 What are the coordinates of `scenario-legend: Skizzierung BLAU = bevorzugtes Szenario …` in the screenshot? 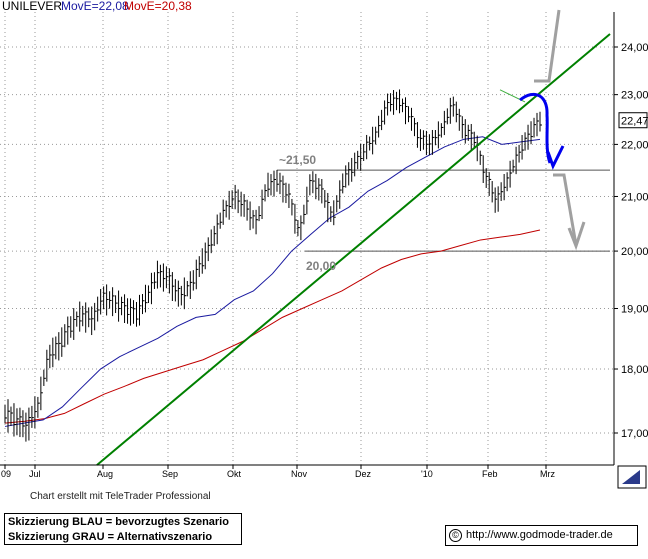 It's located at (123, 529).